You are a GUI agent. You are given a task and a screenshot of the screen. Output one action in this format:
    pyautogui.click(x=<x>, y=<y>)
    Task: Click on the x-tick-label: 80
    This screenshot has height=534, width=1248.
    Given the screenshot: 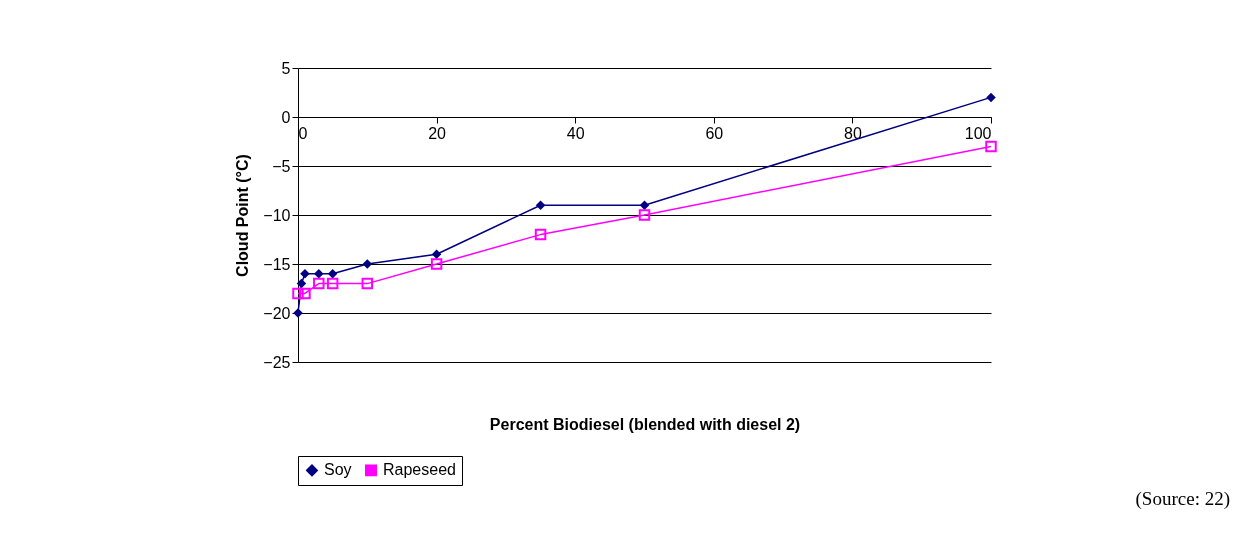 What is the action you would take?
    pyautogui.click(x=853, y=133)
    